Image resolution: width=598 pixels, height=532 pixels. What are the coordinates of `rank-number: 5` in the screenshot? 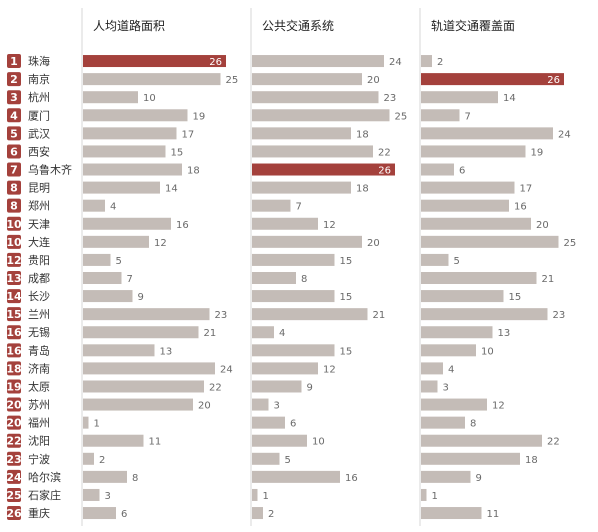 It's located at (14, 133).